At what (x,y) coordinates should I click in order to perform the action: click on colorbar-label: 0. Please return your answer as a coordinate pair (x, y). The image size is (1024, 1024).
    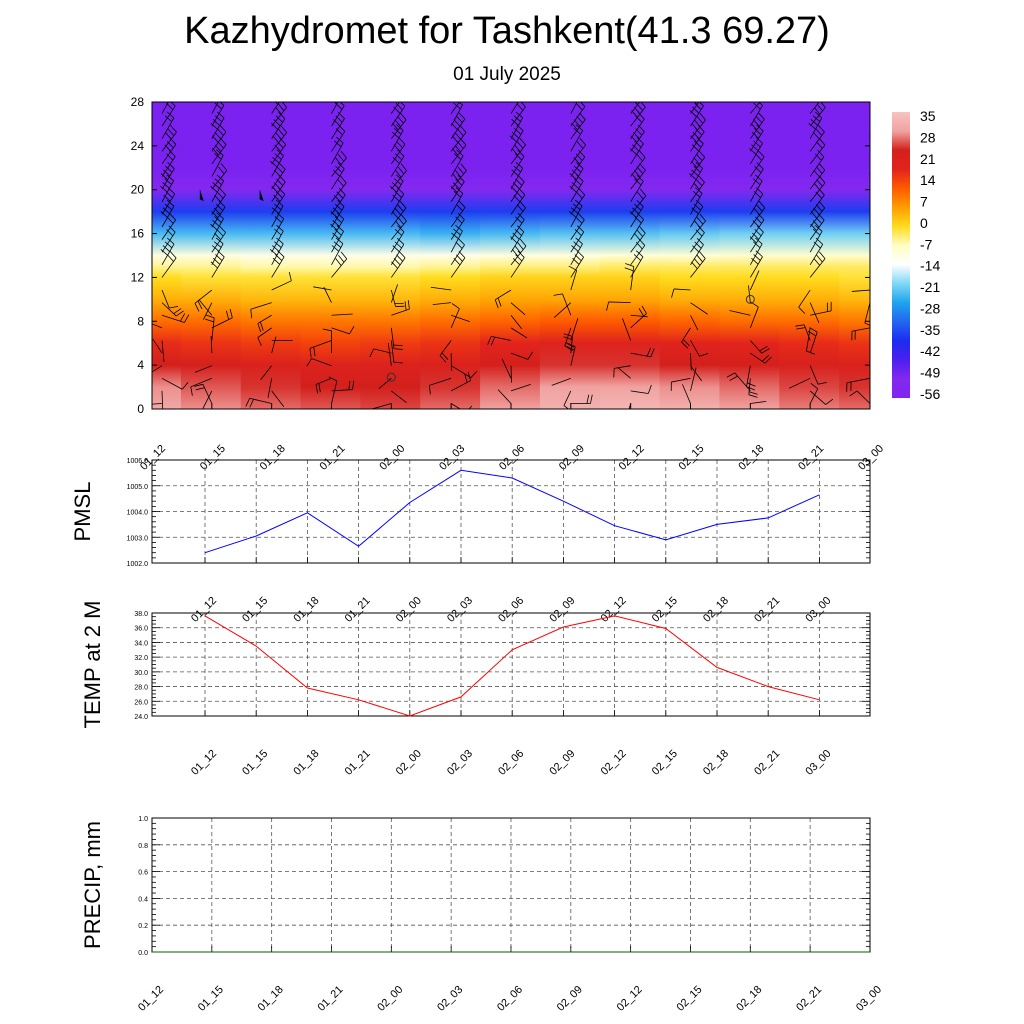
    Looking at the image, I should click on (924, 223).